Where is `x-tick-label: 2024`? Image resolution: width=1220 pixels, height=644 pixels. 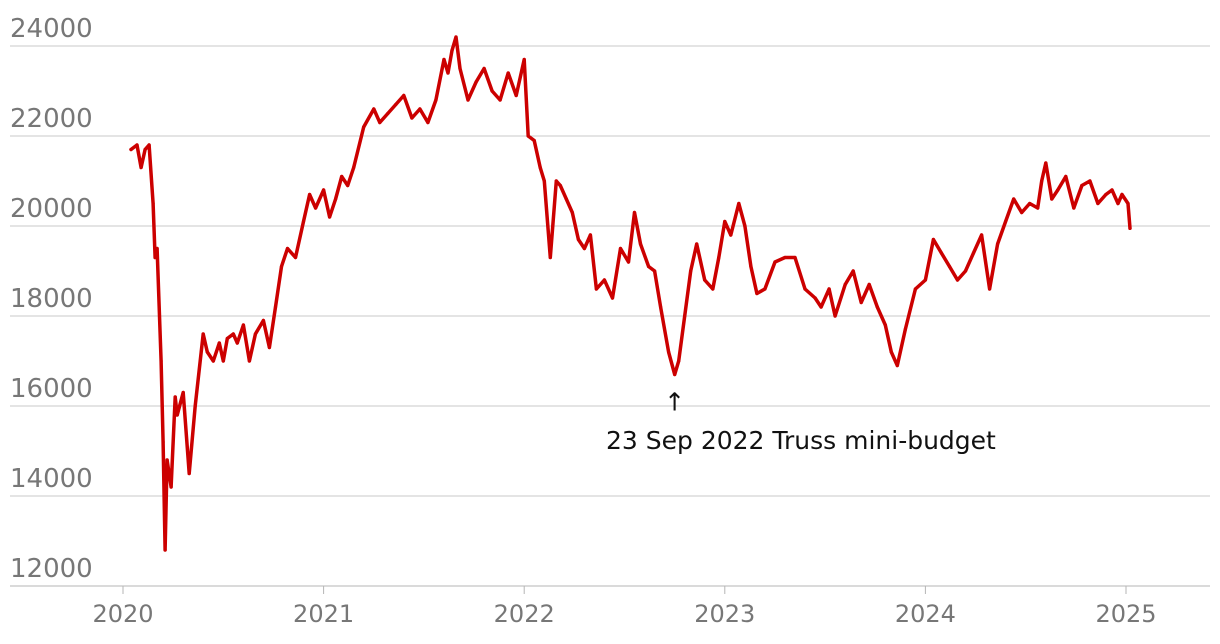 x-tick-label: 2024 is located at coordinates (925, 614).